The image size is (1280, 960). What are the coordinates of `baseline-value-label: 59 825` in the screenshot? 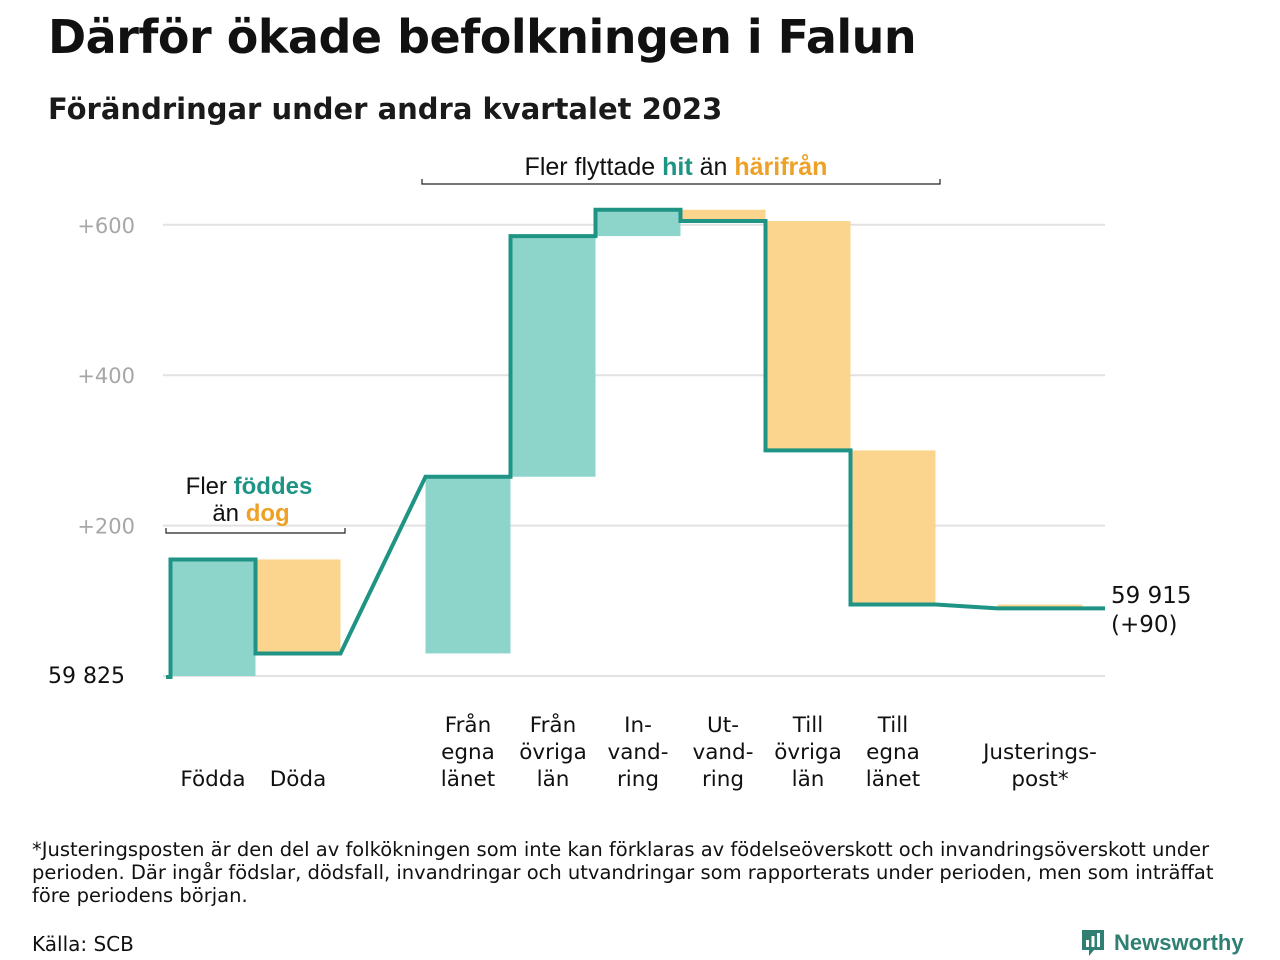 It's located at (86, 676).